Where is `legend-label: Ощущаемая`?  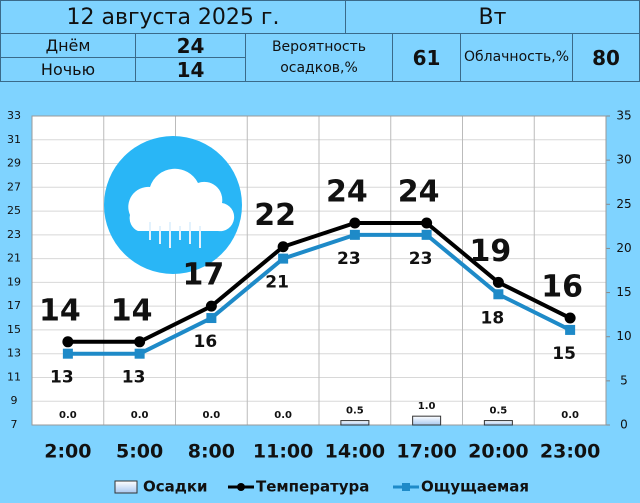
legend-label: Ощущаемая is located at coordinates (475, 487).